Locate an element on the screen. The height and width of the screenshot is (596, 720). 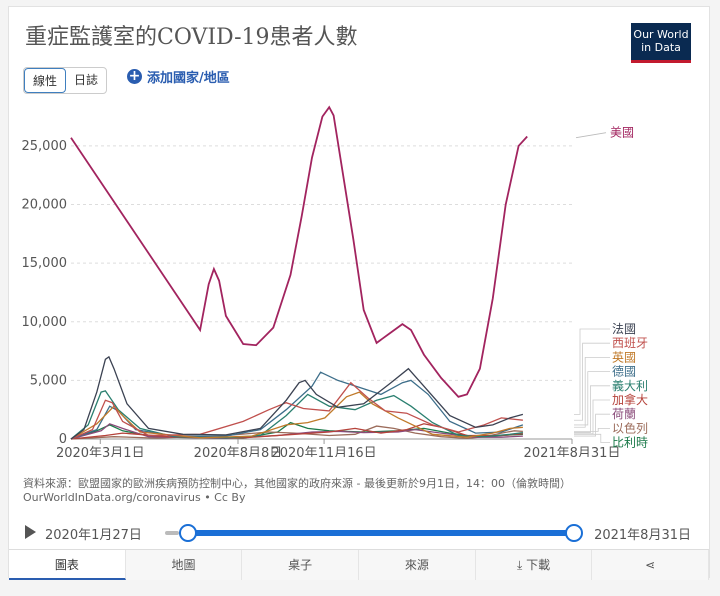
timeline-end-label: 2021年8月31日 is located at coordinates (642, 535).